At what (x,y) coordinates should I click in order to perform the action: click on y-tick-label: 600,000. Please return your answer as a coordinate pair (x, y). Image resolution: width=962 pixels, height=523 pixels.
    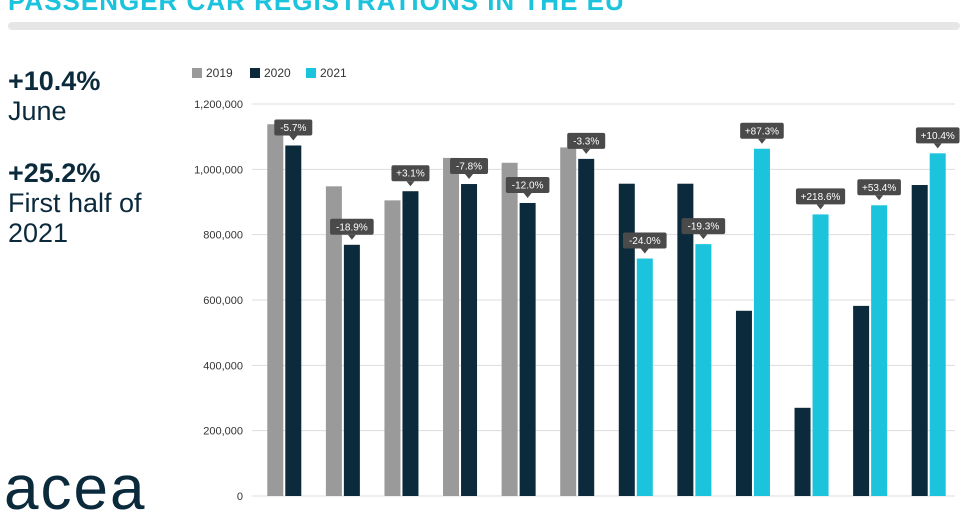
    Looking at the image, I should click on (223, 301).